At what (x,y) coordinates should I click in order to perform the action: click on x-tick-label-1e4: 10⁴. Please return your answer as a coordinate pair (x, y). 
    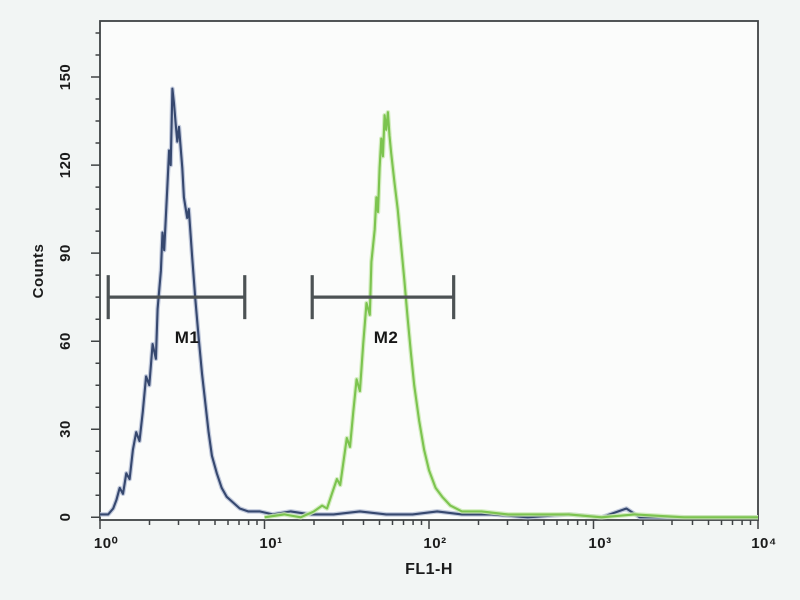
    Looking at the image, I should click on (764, 543).